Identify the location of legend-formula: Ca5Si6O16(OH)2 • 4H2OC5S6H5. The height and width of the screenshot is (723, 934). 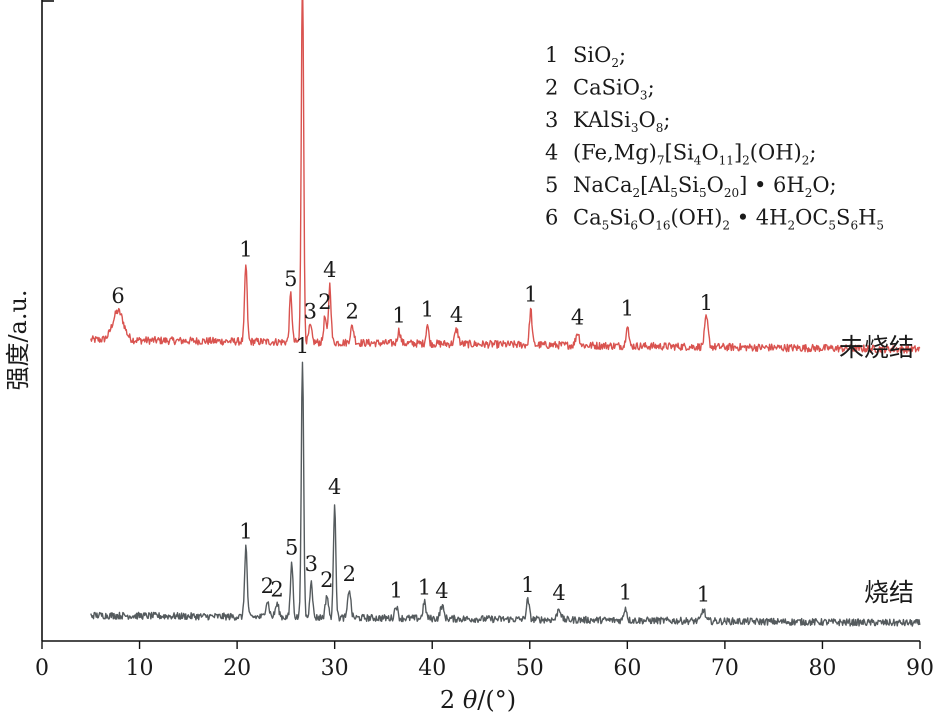
(728, 219).